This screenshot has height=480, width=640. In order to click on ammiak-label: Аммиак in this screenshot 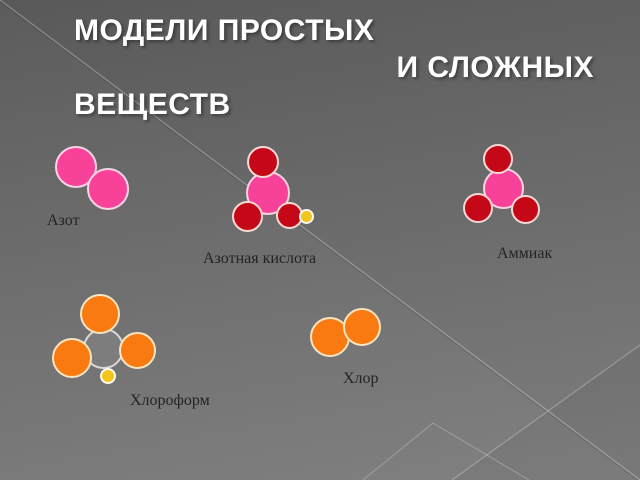, I will do `click(525, 253)`.